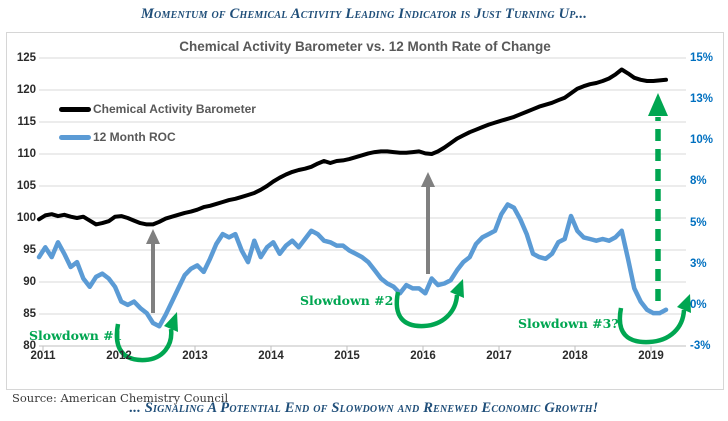 The height and width of the screenshot is (421, 728). I want to click on y-left-tick-90: 90, so click(29, 282).